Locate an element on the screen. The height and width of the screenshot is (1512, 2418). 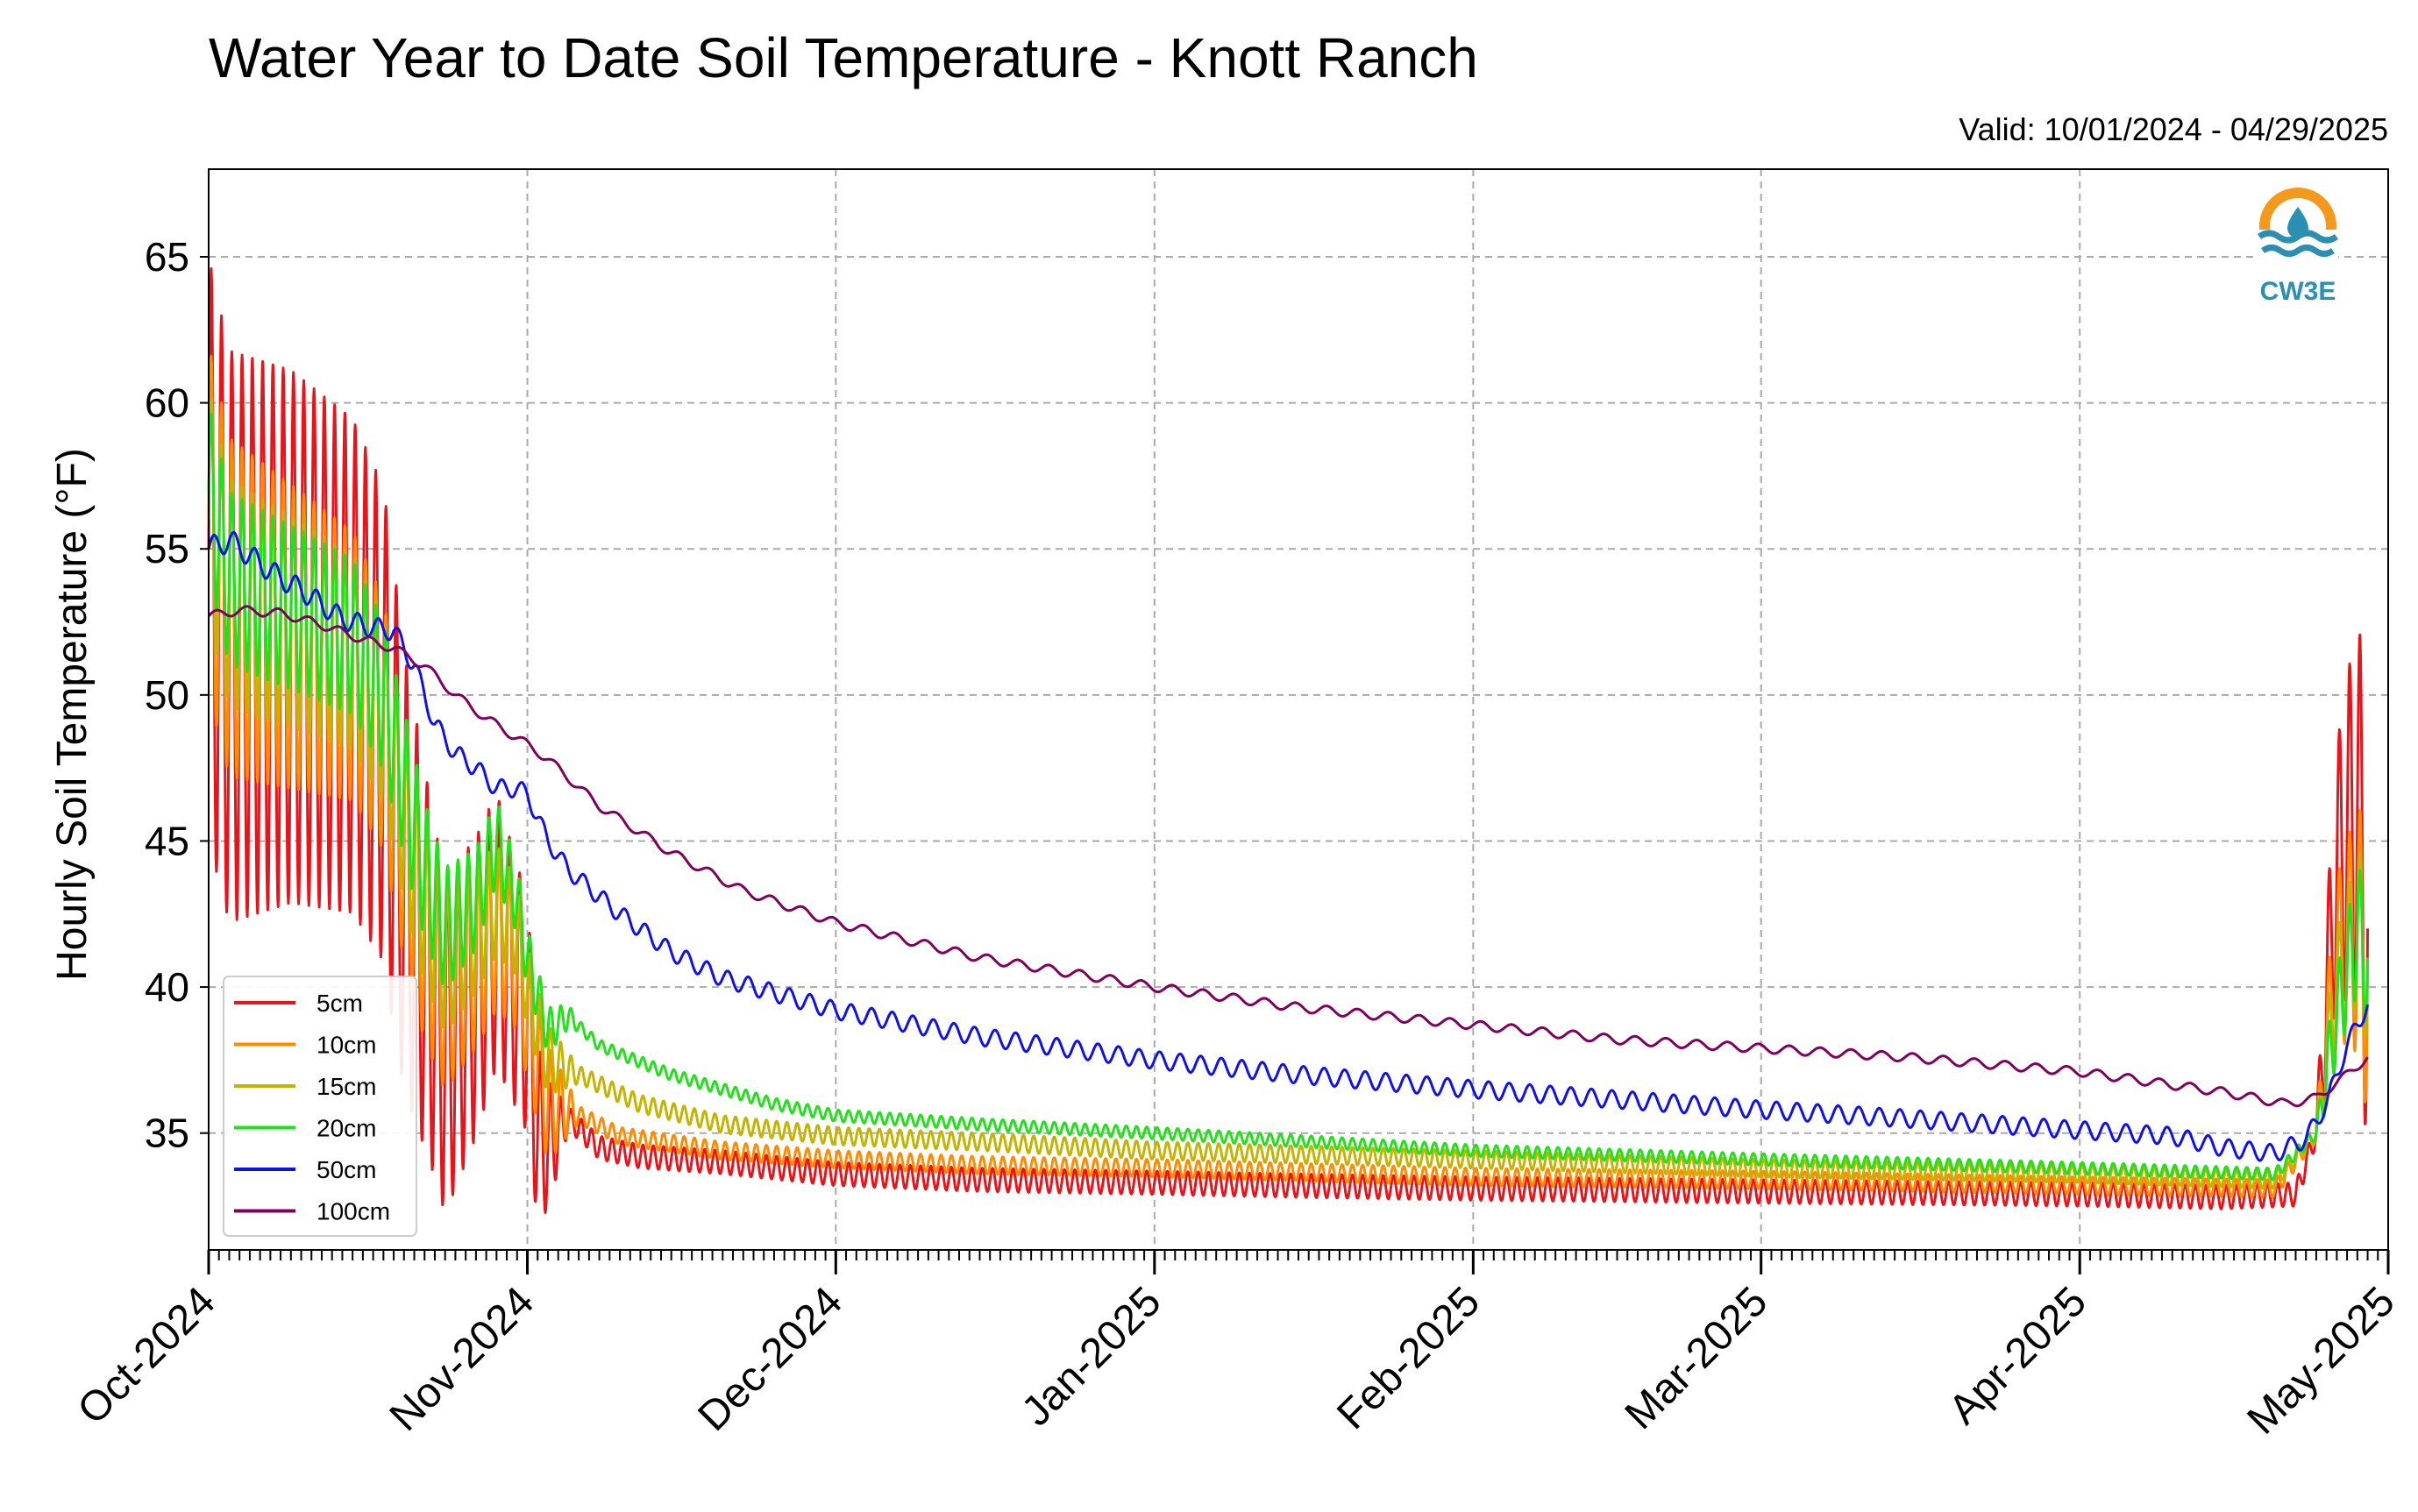
legend-label: 5cm is located at coordinates (339, 1003).